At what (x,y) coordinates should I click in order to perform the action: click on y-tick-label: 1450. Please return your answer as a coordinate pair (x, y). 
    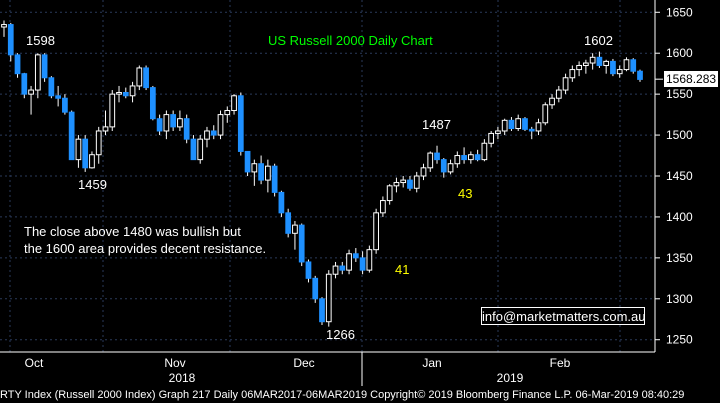
    Looking at the image, I should click on (679, 176).